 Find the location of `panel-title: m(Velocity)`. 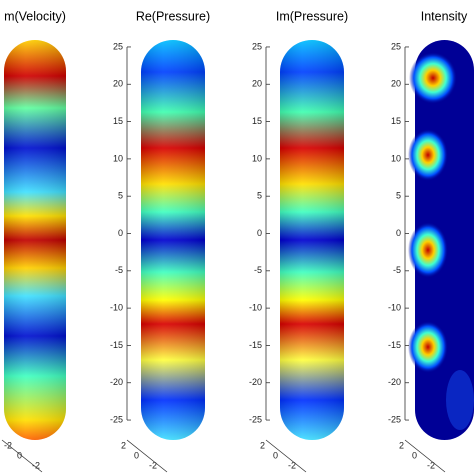

panel-title: m(Velocity) is located at coordinates (35, 16).